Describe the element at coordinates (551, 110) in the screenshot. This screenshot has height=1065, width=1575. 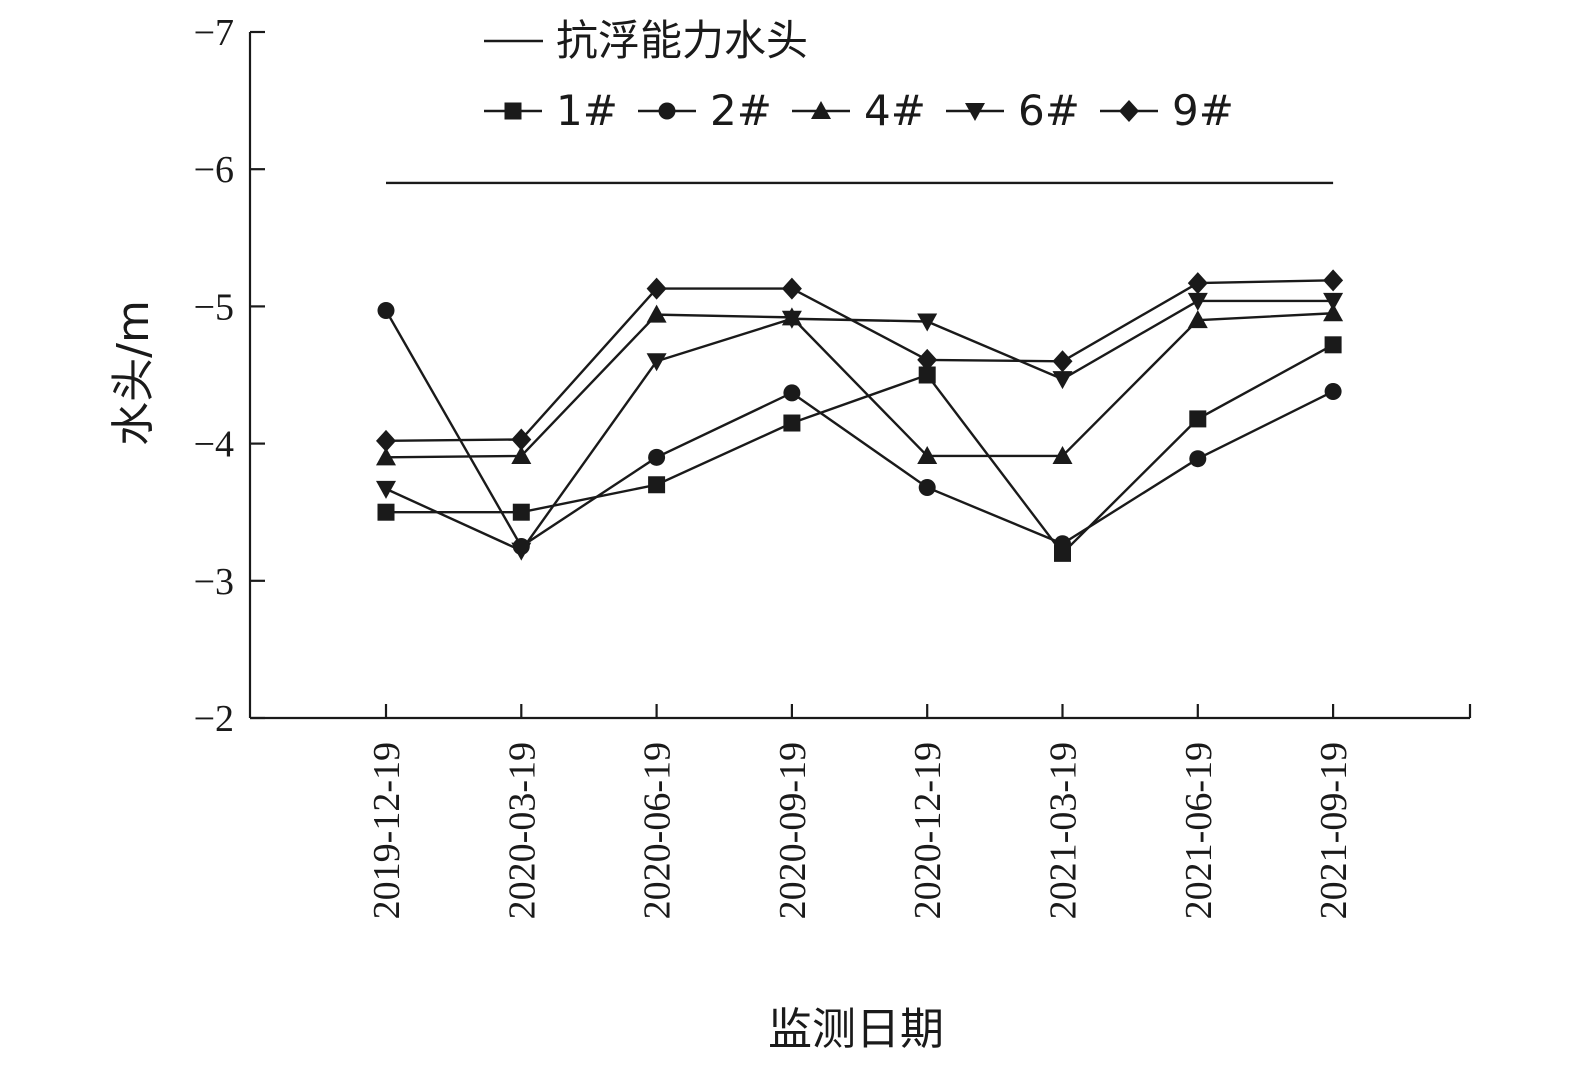
I see `legend-item-1: 1#` at that location.